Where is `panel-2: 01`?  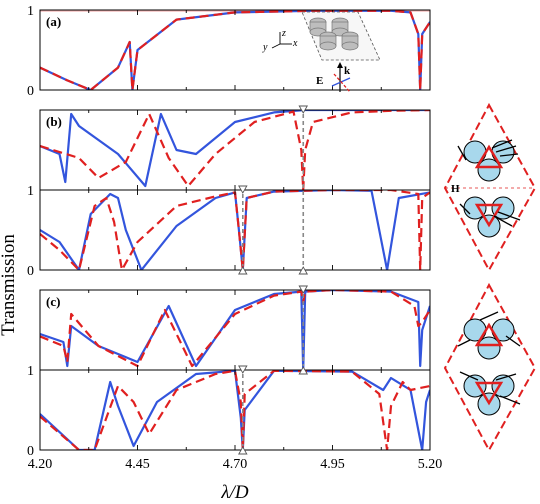 panel-2: 01 is located at coordinates (229, 231).